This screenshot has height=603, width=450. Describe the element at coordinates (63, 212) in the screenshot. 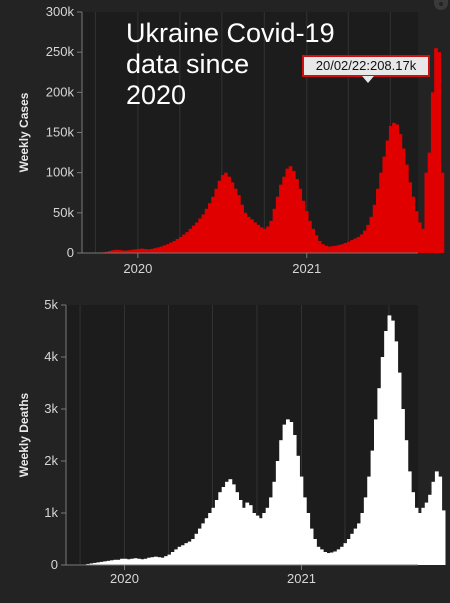

I see `y-tick-label: 50k` at that location.